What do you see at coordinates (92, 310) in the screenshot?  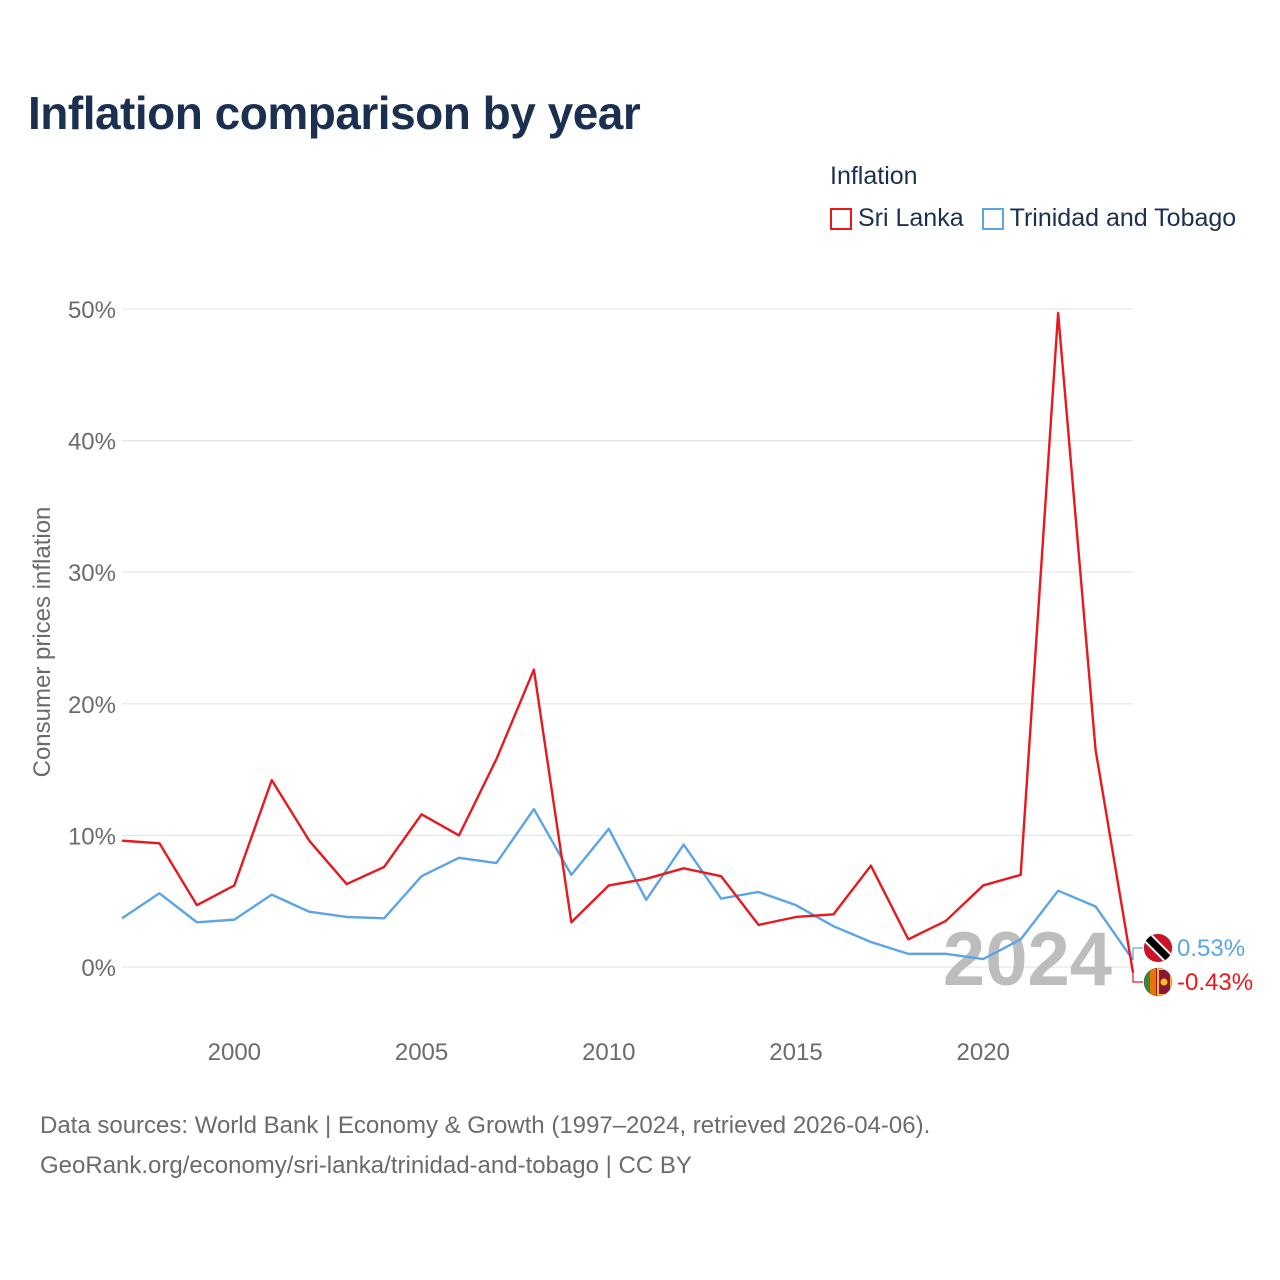 I see `y-tick-label: 50%` at bounding box center [92, 310].